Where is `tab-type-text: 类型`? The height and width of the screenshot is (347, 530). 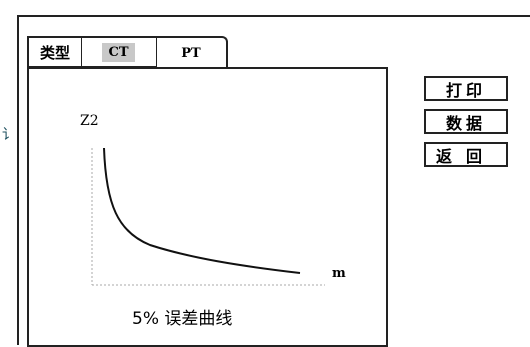
tab-type-text: 类型 is located at coordinates (54, 52).